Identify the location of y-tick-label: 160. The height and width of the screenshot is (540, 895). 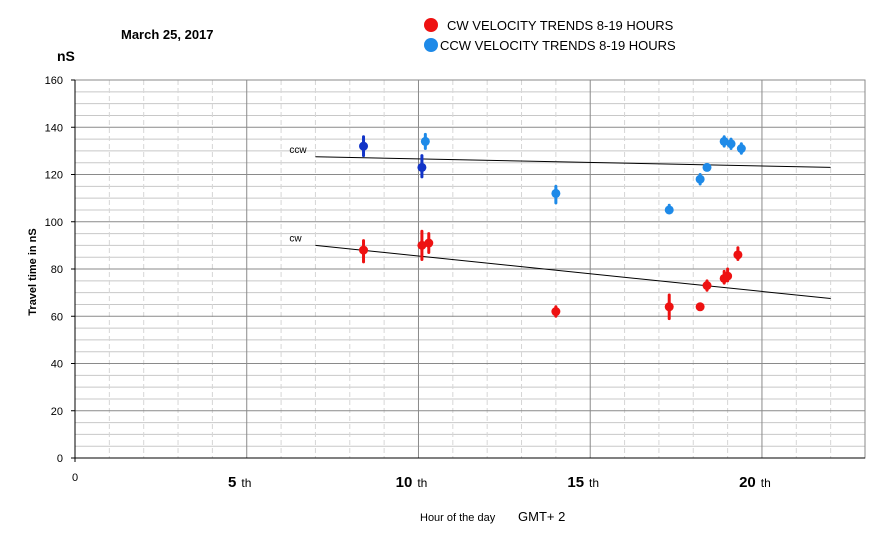
(54, 81).